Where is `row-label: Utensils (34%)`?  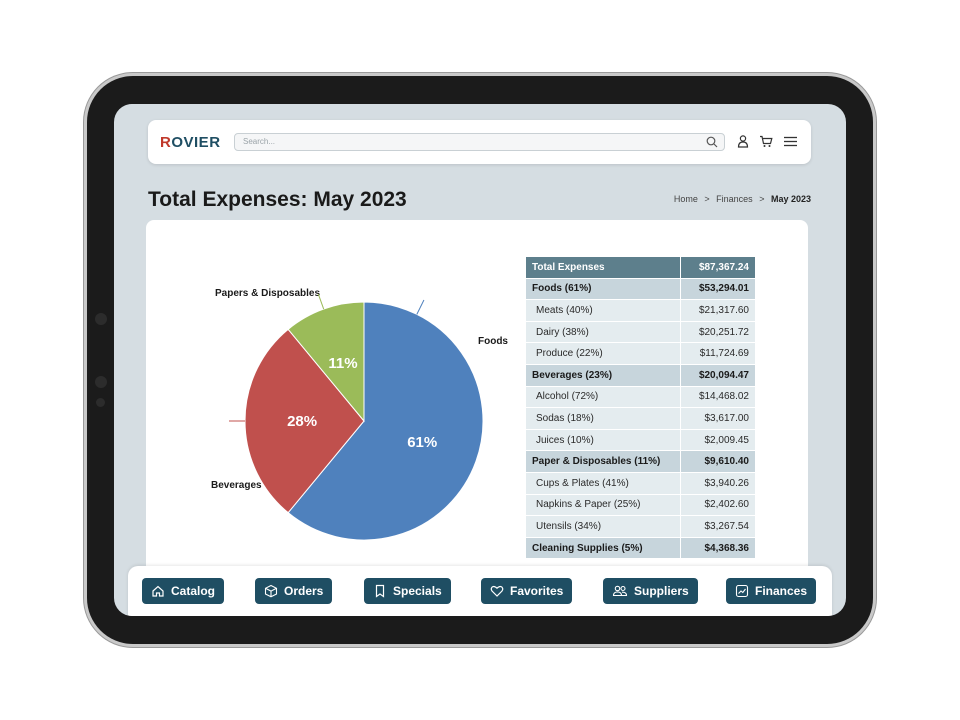
row-label: Utensils (34%) is located at coordinates (603, 526).